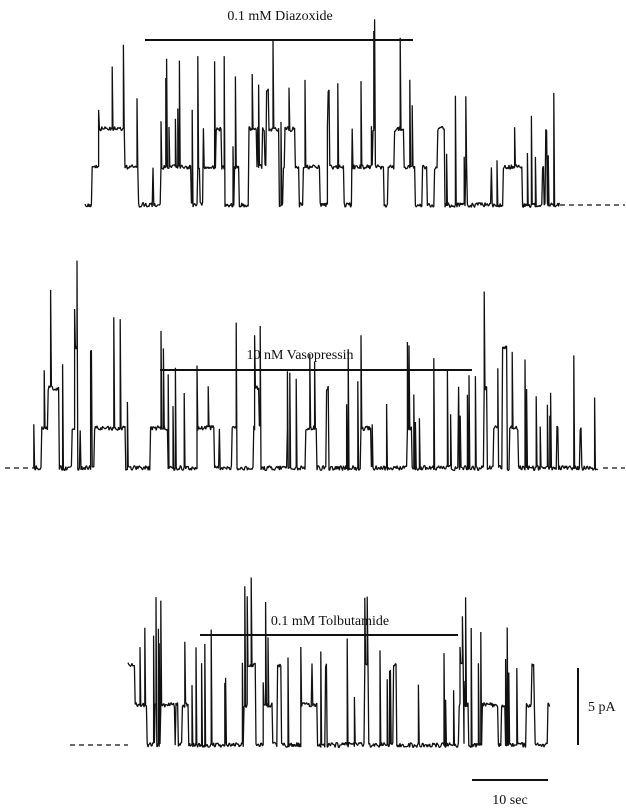 This screenshot has width=626, height=812. What do you see at coordinates (339, 663) in the screenshot?
I see `current-trace` at bounding box center [339, 663].